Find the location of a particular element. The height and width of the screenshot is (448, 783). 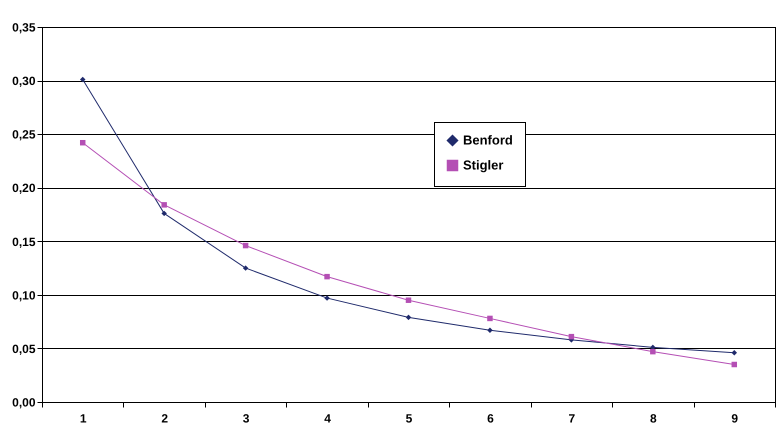

y-tick-label: 0,30 is located at coordinates (24, 81).